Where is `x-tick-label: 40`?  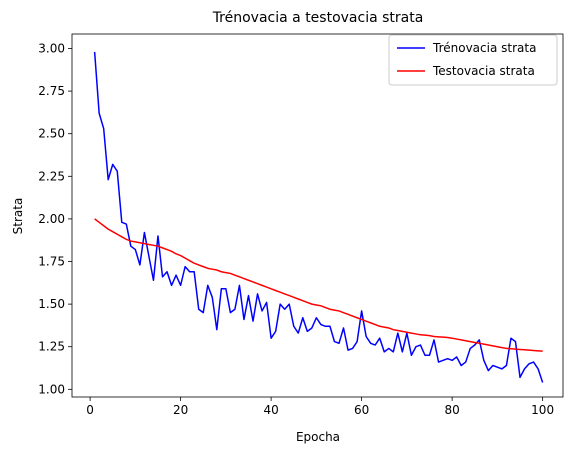
x-tick-label: 40 is located at coordinates (270, 410).